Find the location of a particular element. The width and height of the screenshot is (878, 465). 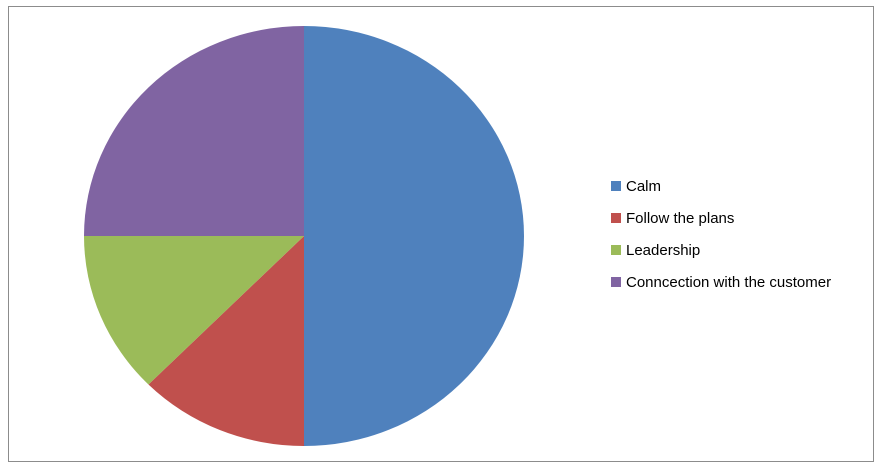

legend-label-follow-the-plans: Follow the plans is located at coordinates (680, 218).